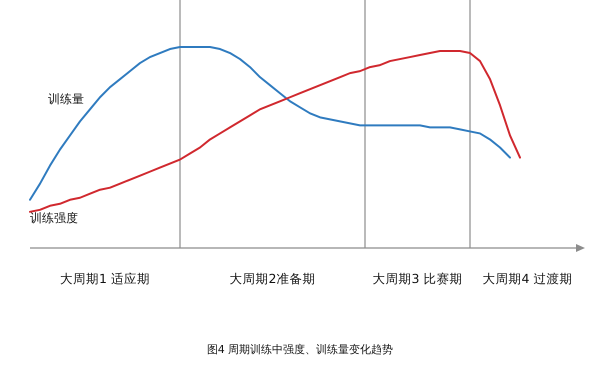  What do you see at coordinates (105, 278) in the screenshot?
I see `annotation: 大周期1 适应期` at bounding box center [105, 278].